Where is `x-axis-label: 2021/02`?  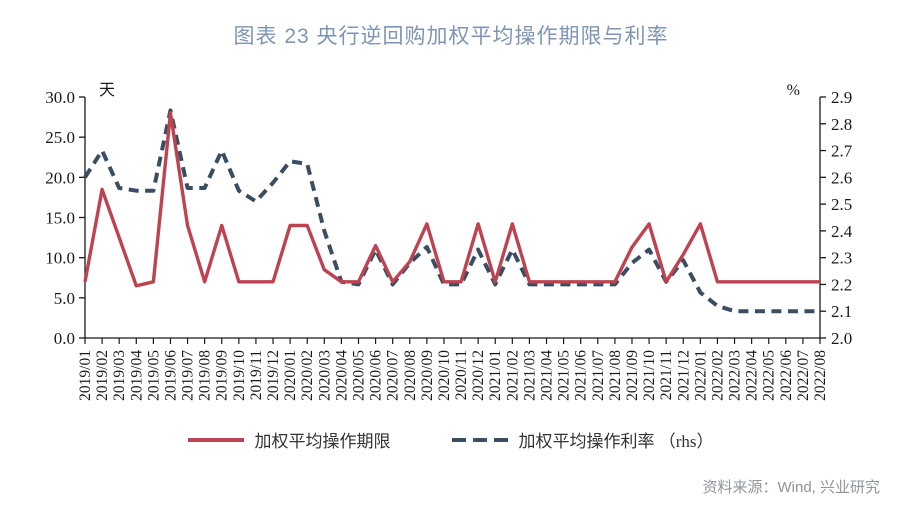
x-axis-label: 2021/02 is located at coordinates (512, 375).